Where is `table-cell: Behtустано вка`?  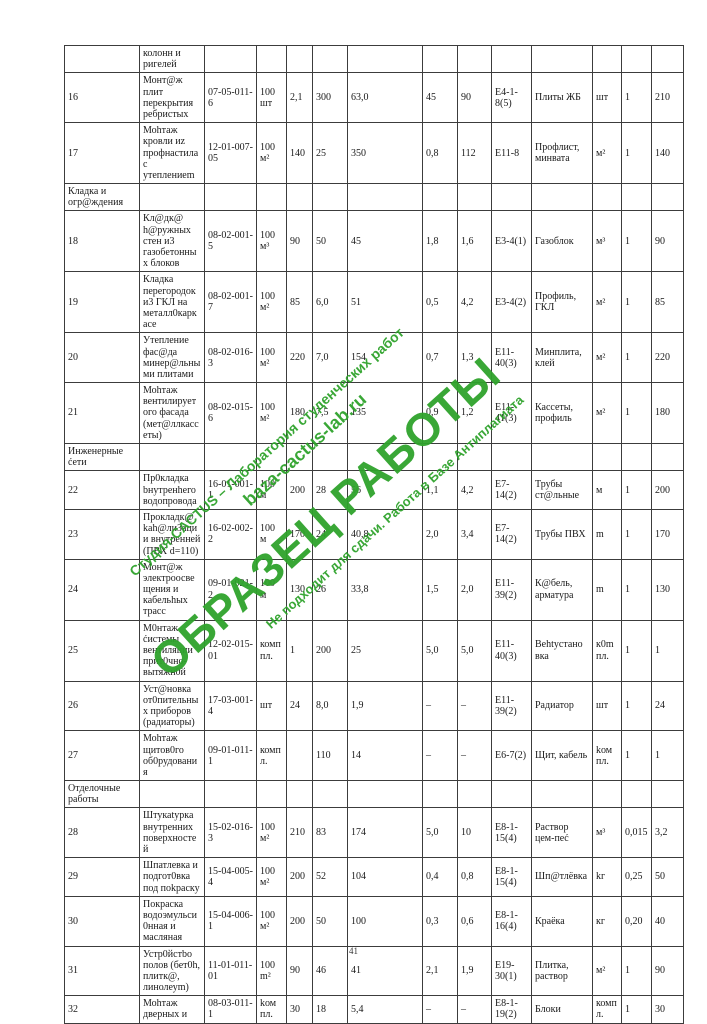
table-cell: Behtустано вка is located at coordinates (562, 650).